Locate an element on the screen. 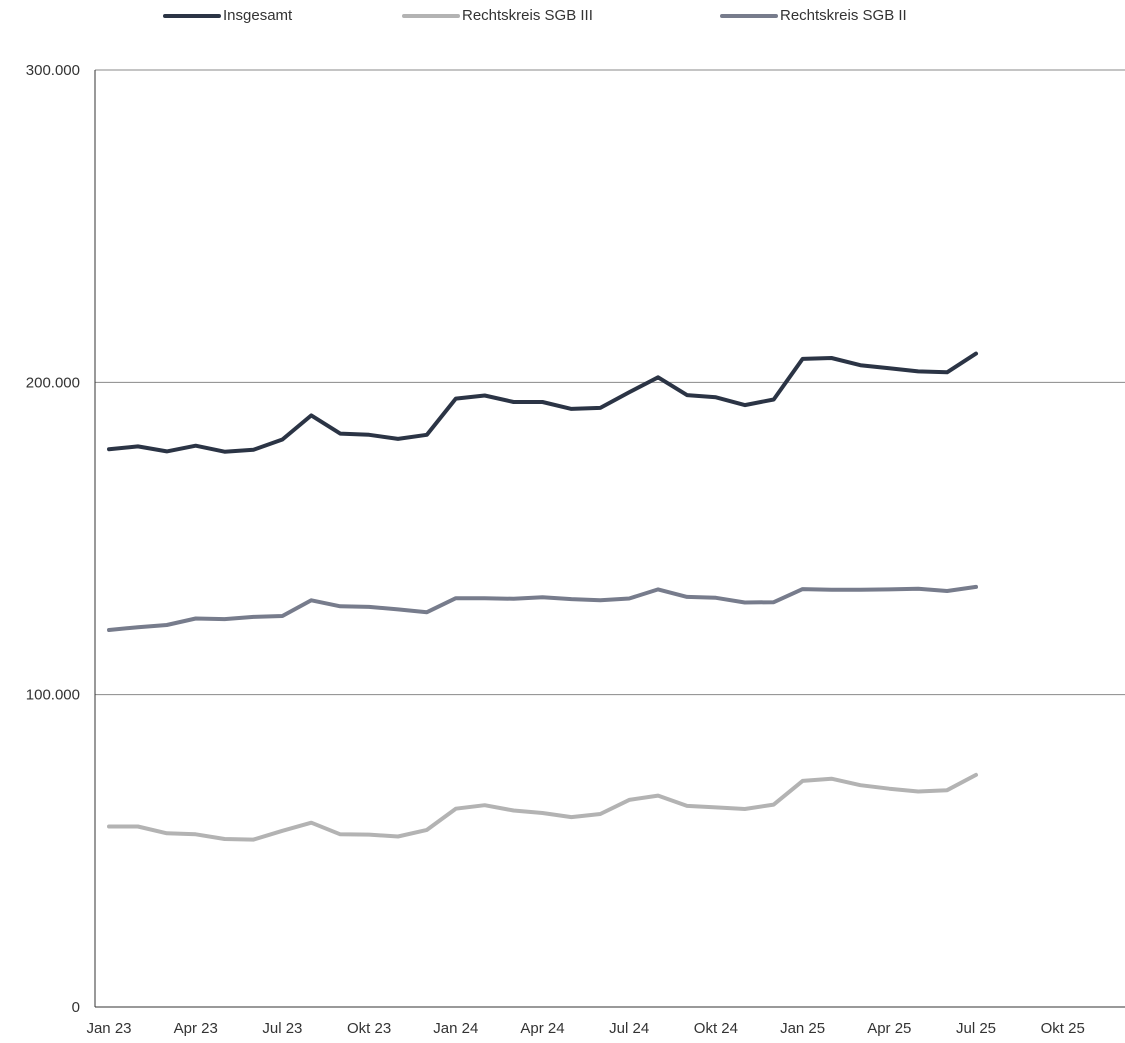 This screenshot has width=1125, height=1043. x-tick-label: Jul 24 is located at coordinates (629, 1028).